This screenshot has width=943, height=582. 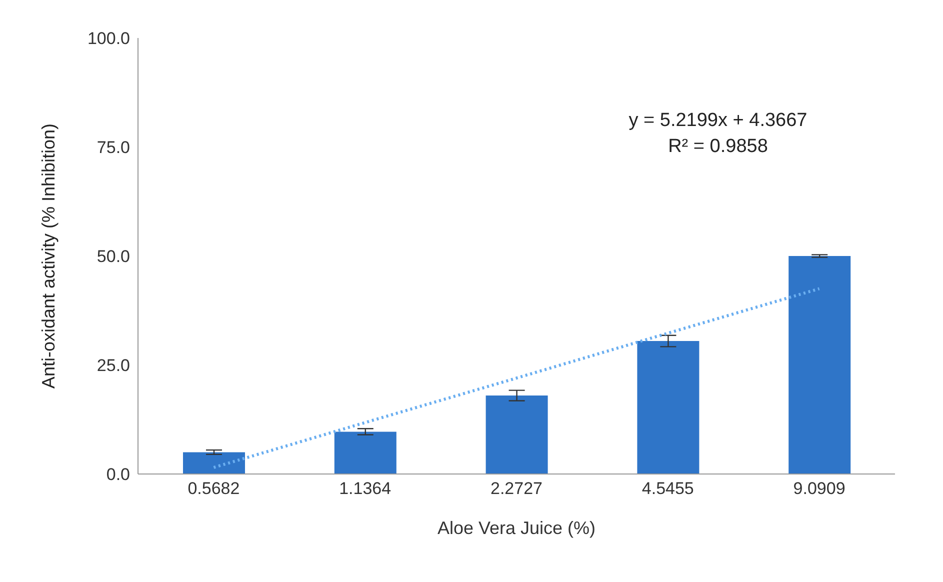 I want to click on y-tick-label: 100.0, so click(x=108, y=38).